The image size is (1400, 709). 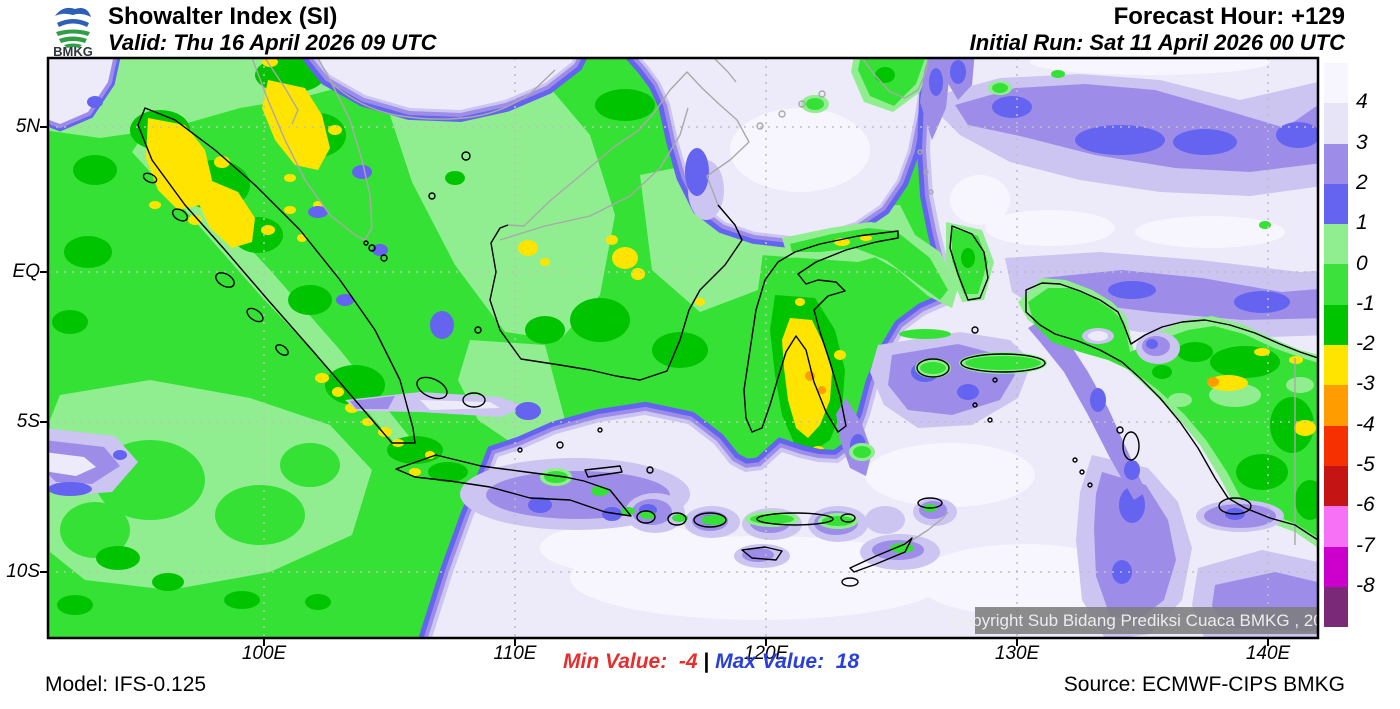 What do you see at coordinates (711, 662) in the screenshot?
I see `minmax-line: Min Value: -4 | Max Value: 18` at bounding box center [711, 662].